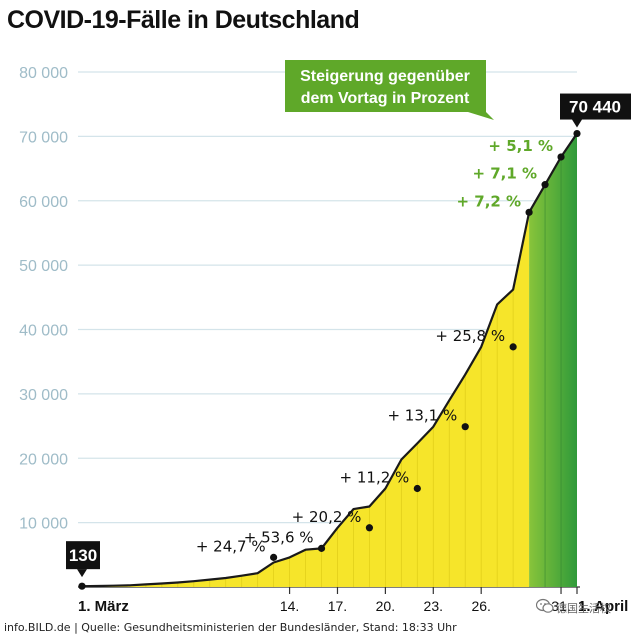 The width and height of the screenshot is (641, 641). What do you see at coordinates (43, 202) in the screenshot?
I see `y-tick-label: 60 000` at bounding box center [43, 202].